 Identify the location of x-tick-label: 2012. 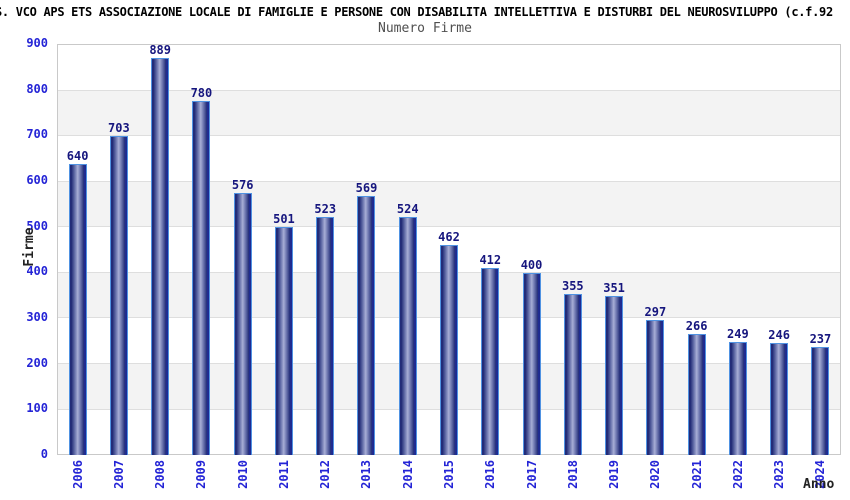
(325, 474).